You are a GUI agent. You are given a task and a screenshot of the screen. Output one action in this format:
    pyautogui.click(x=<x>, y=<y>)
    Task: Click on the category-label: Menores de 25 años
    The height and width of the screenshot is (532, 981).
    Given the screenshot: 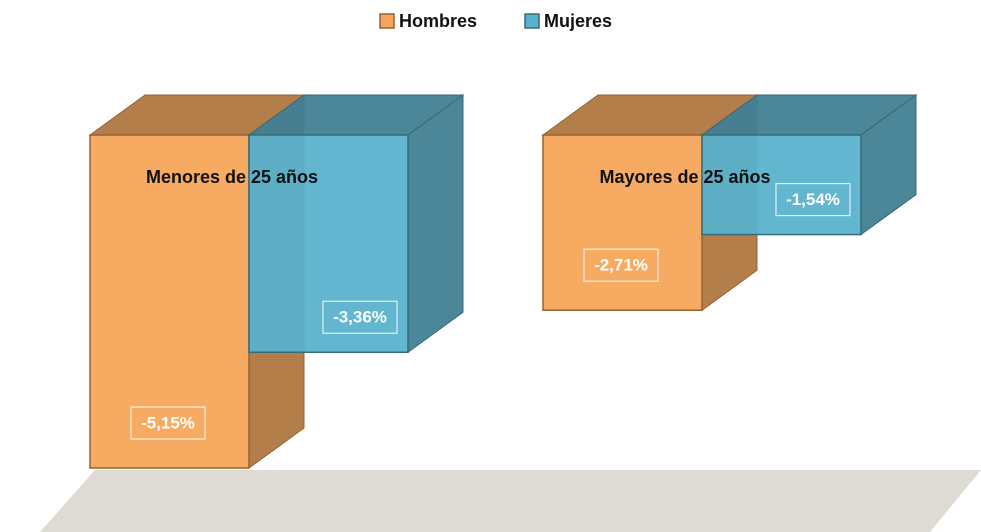 What is the action you would take?
    pyautogui.click(x=232, y=177)
    